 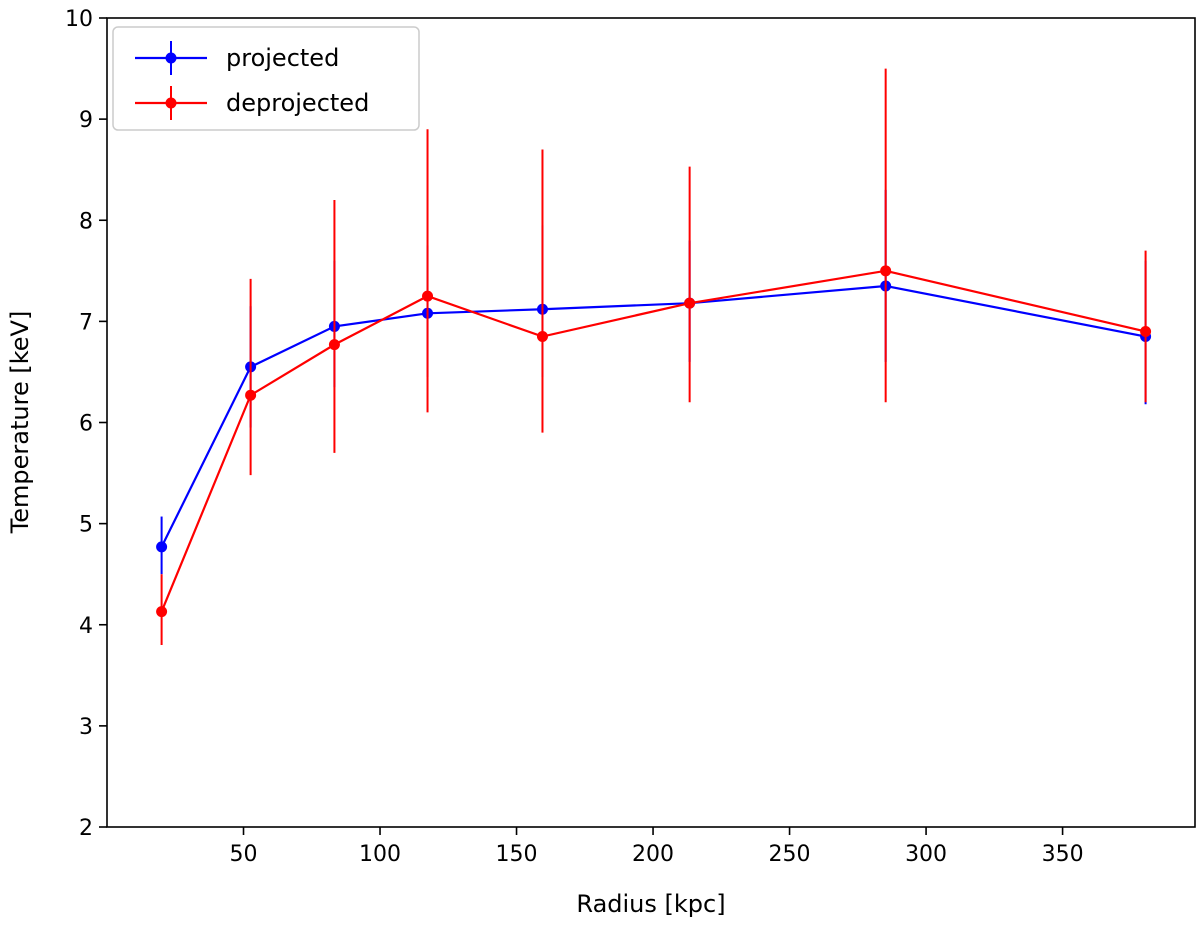 What do you see at coordinates (517, 854) in the screenshot?
I see `x-tick-label: 150` at bounding box center [517, 854].